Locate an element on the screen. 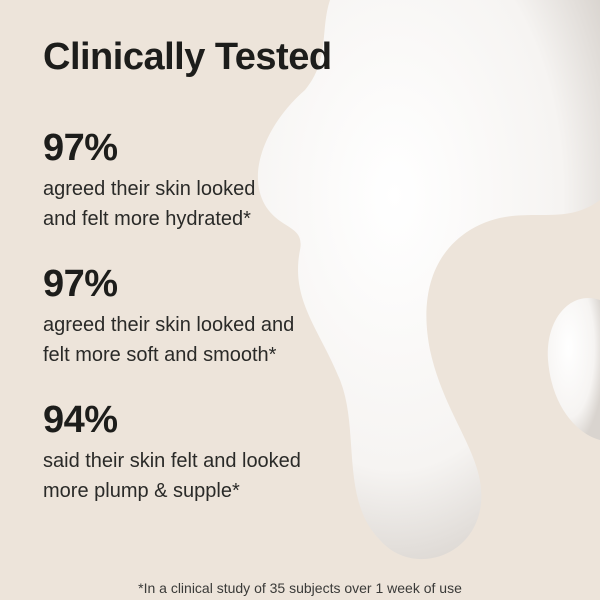 The height and width of the screenshot is (600, 600). stat-description-line: agreed their skin looked and is located at coordinates (169, 325).